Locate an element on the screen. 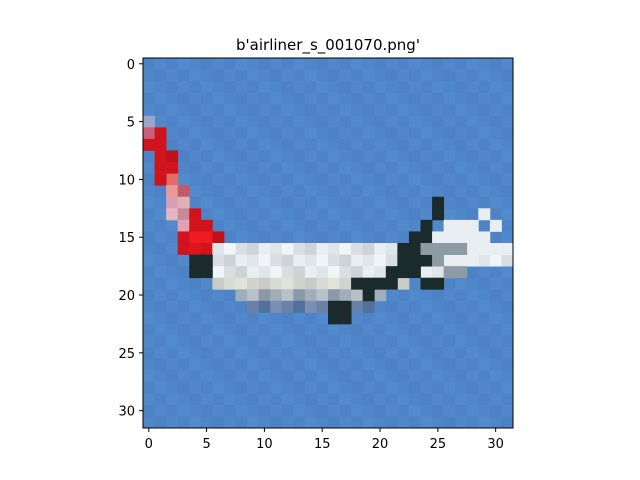  x-tick-label: 20 is located at coordinates (380, 444).